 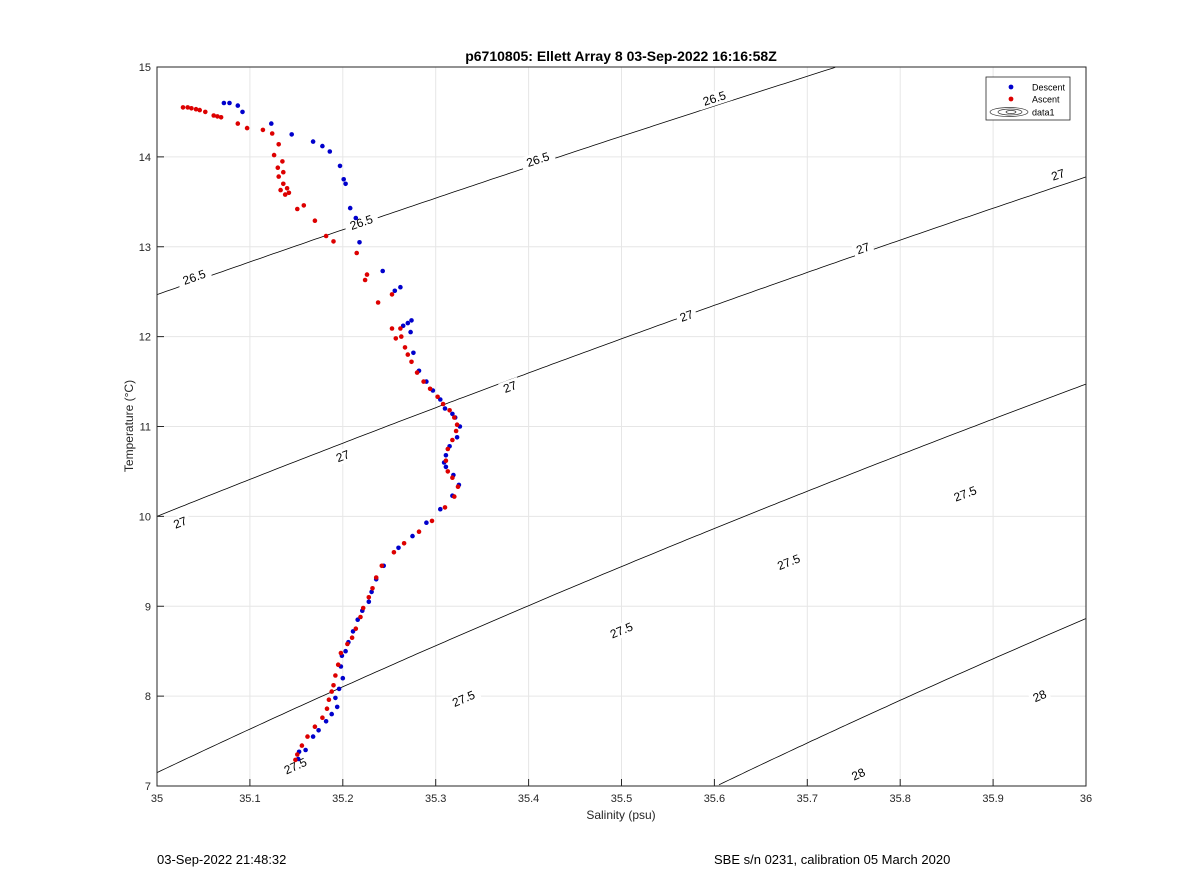 I want to click on x-tick-label: 35.3, so click(x=435, y=799).